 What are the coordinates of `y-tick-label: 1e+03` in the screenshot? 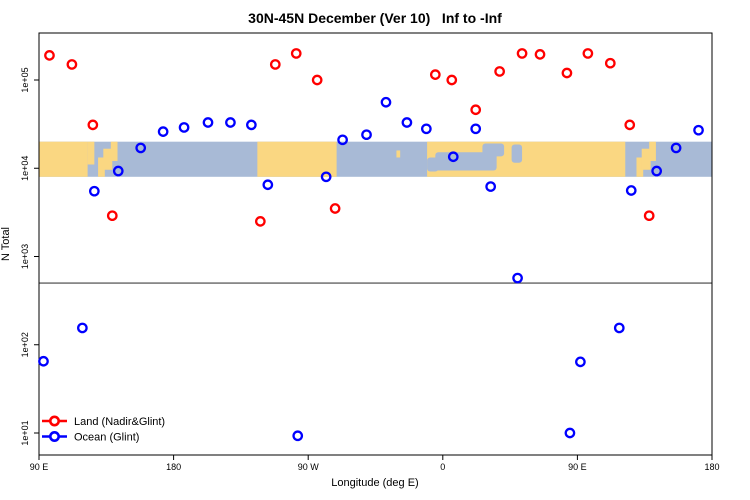 It's located at (25, 256).